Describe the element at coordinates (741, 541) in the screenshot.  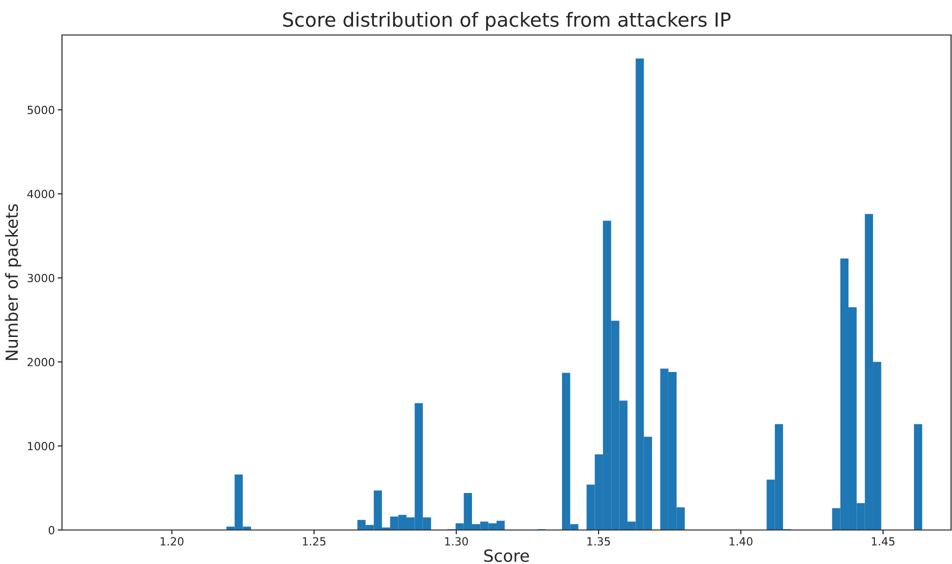
I see `x-tick-label: 1.40` at that location.